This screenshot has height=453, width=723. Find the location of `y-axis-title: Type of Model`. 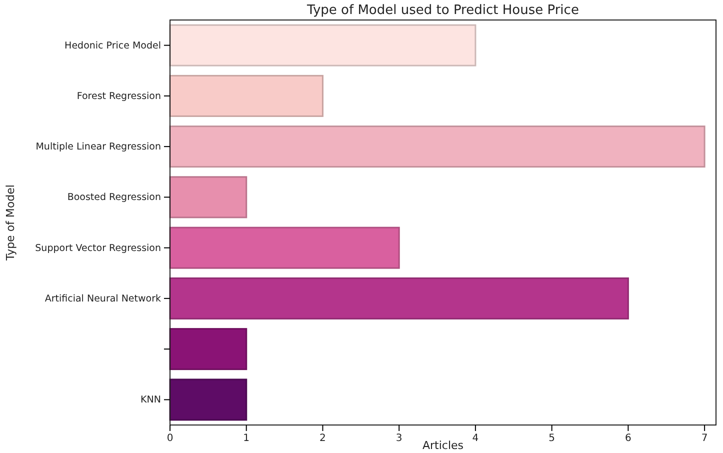

y-axis-title: Type of Model is located at coordinates (10, 223).